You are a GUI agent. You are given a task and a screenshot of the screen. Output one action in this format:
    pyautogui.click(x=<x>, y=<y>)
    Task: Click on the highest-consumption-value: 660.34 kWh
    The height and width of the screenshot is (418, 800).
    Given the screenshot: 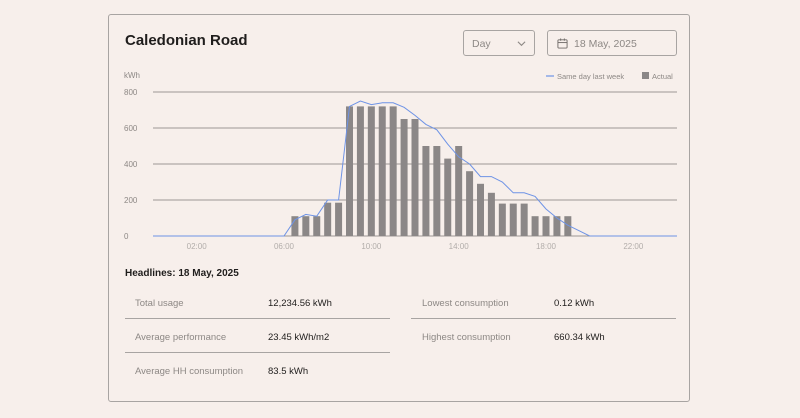 What is the action you would take?
    pyautogui.click(x=579, y=337)
    